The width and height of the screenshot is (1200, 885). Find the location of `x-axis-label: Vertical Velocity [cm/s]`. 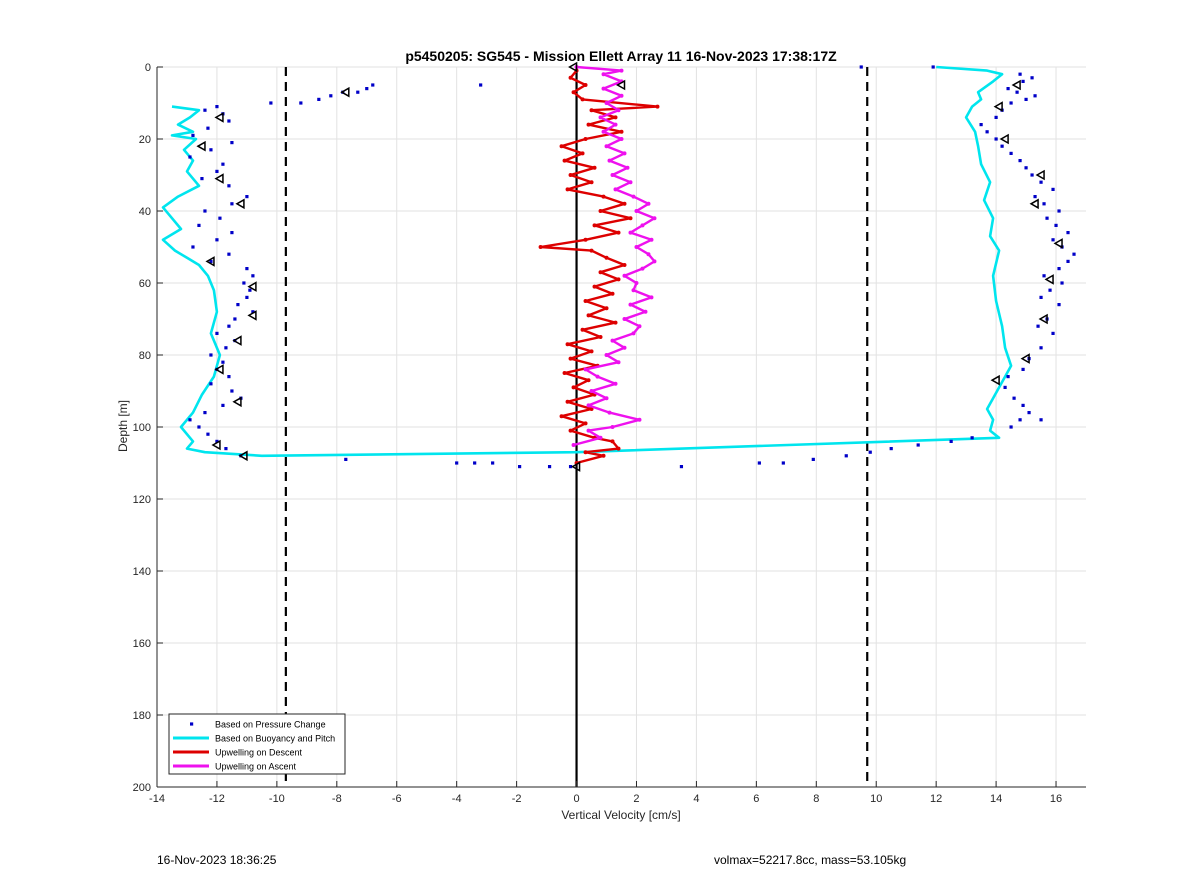

x-axis-label: Vertical Velocity [cm/s] is located at coordinates (620, 815).